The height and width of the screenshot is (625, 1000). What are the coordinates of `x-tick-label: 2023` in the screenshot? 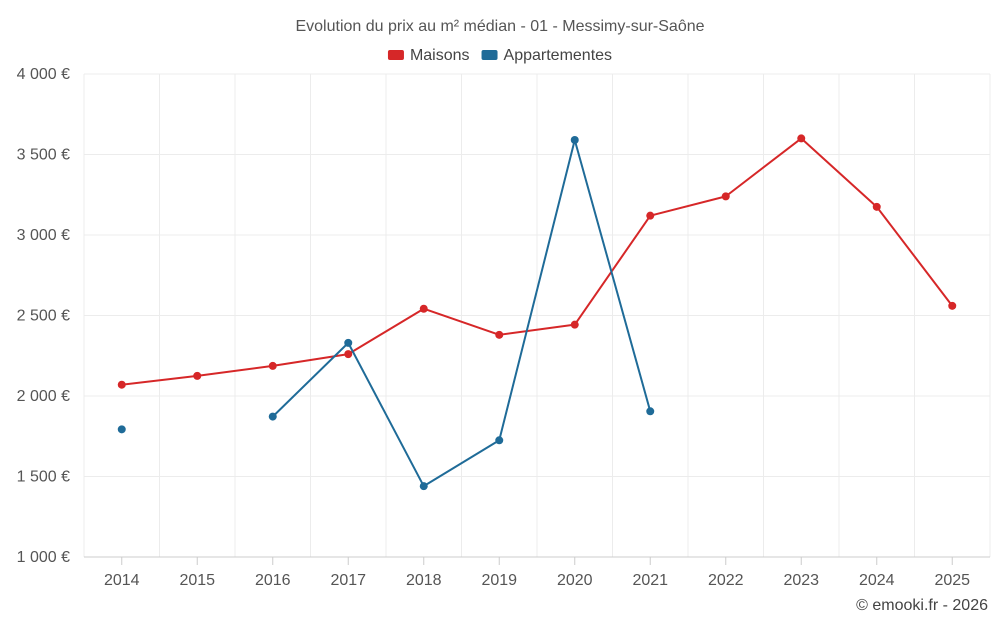 It's located at (801, 580).